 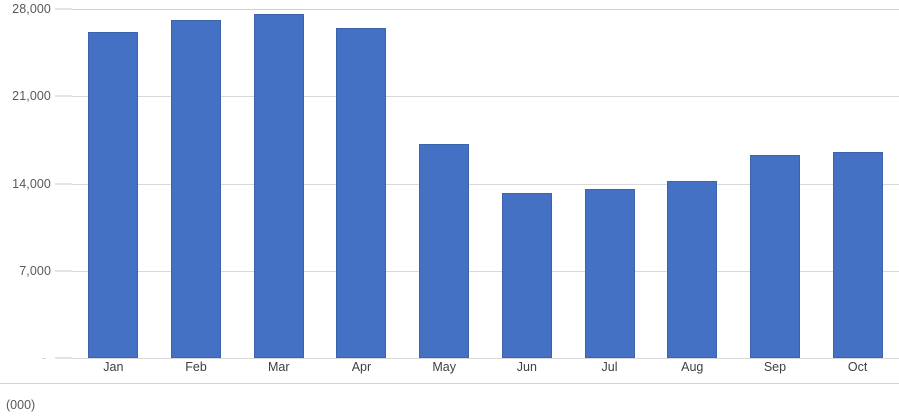 What do you see at coordinates (196, 367) in the screenshot?
I see `x-axis-tick-label: Feb` at bounding box center [196, 367].